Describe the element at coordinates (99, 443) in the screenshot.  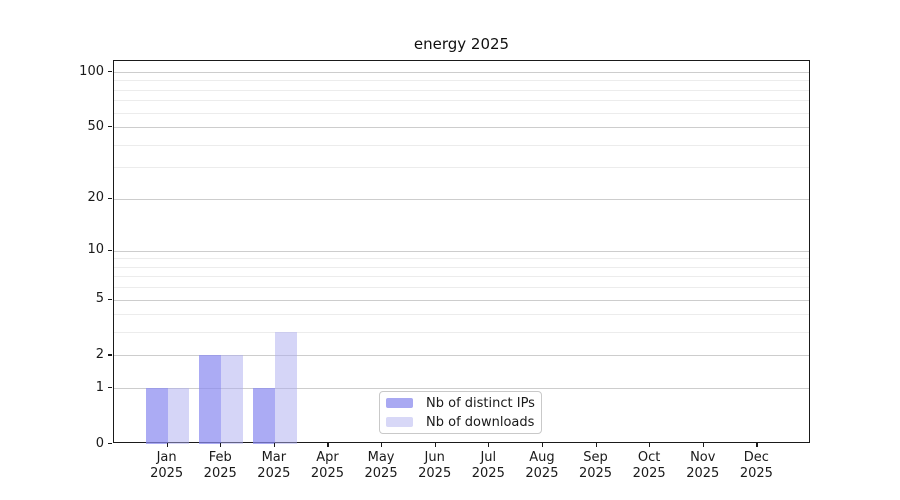
I see `y-axis-tick-label: 0` at that location.